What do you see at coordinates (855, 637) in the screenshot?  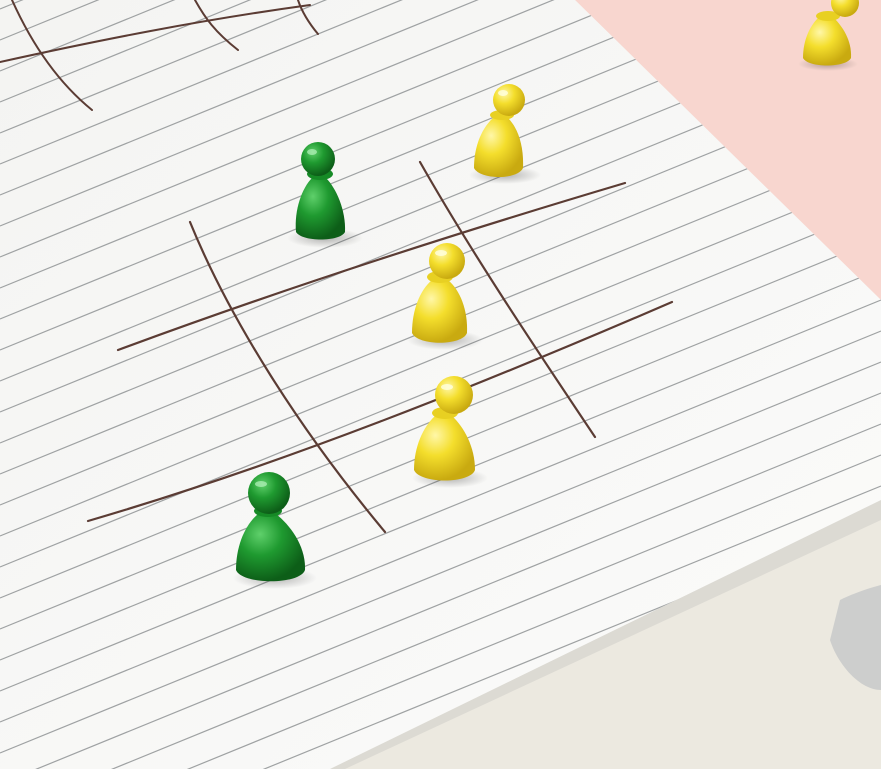 I see `blurred-object` at bounding box center [855, 637].